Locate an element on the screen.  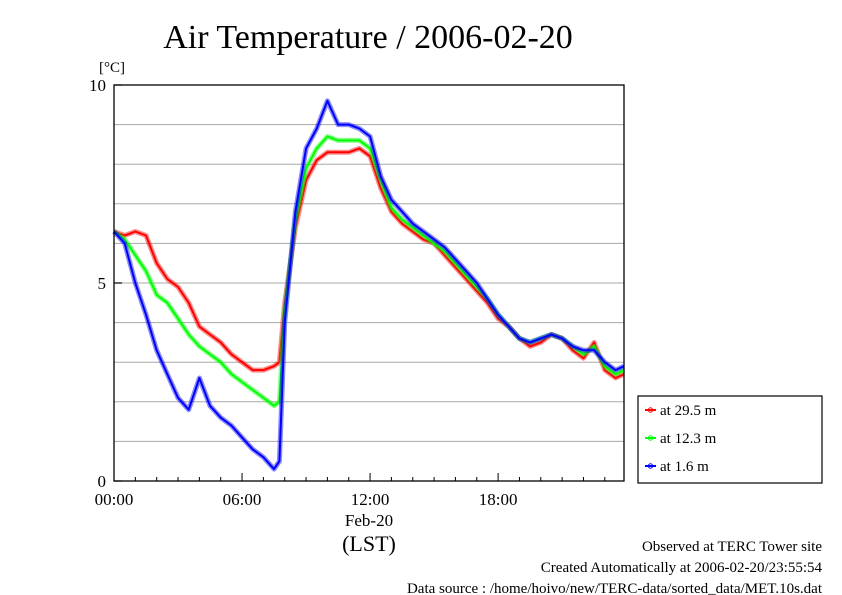
legend-box is located at coordinates (730, 439).